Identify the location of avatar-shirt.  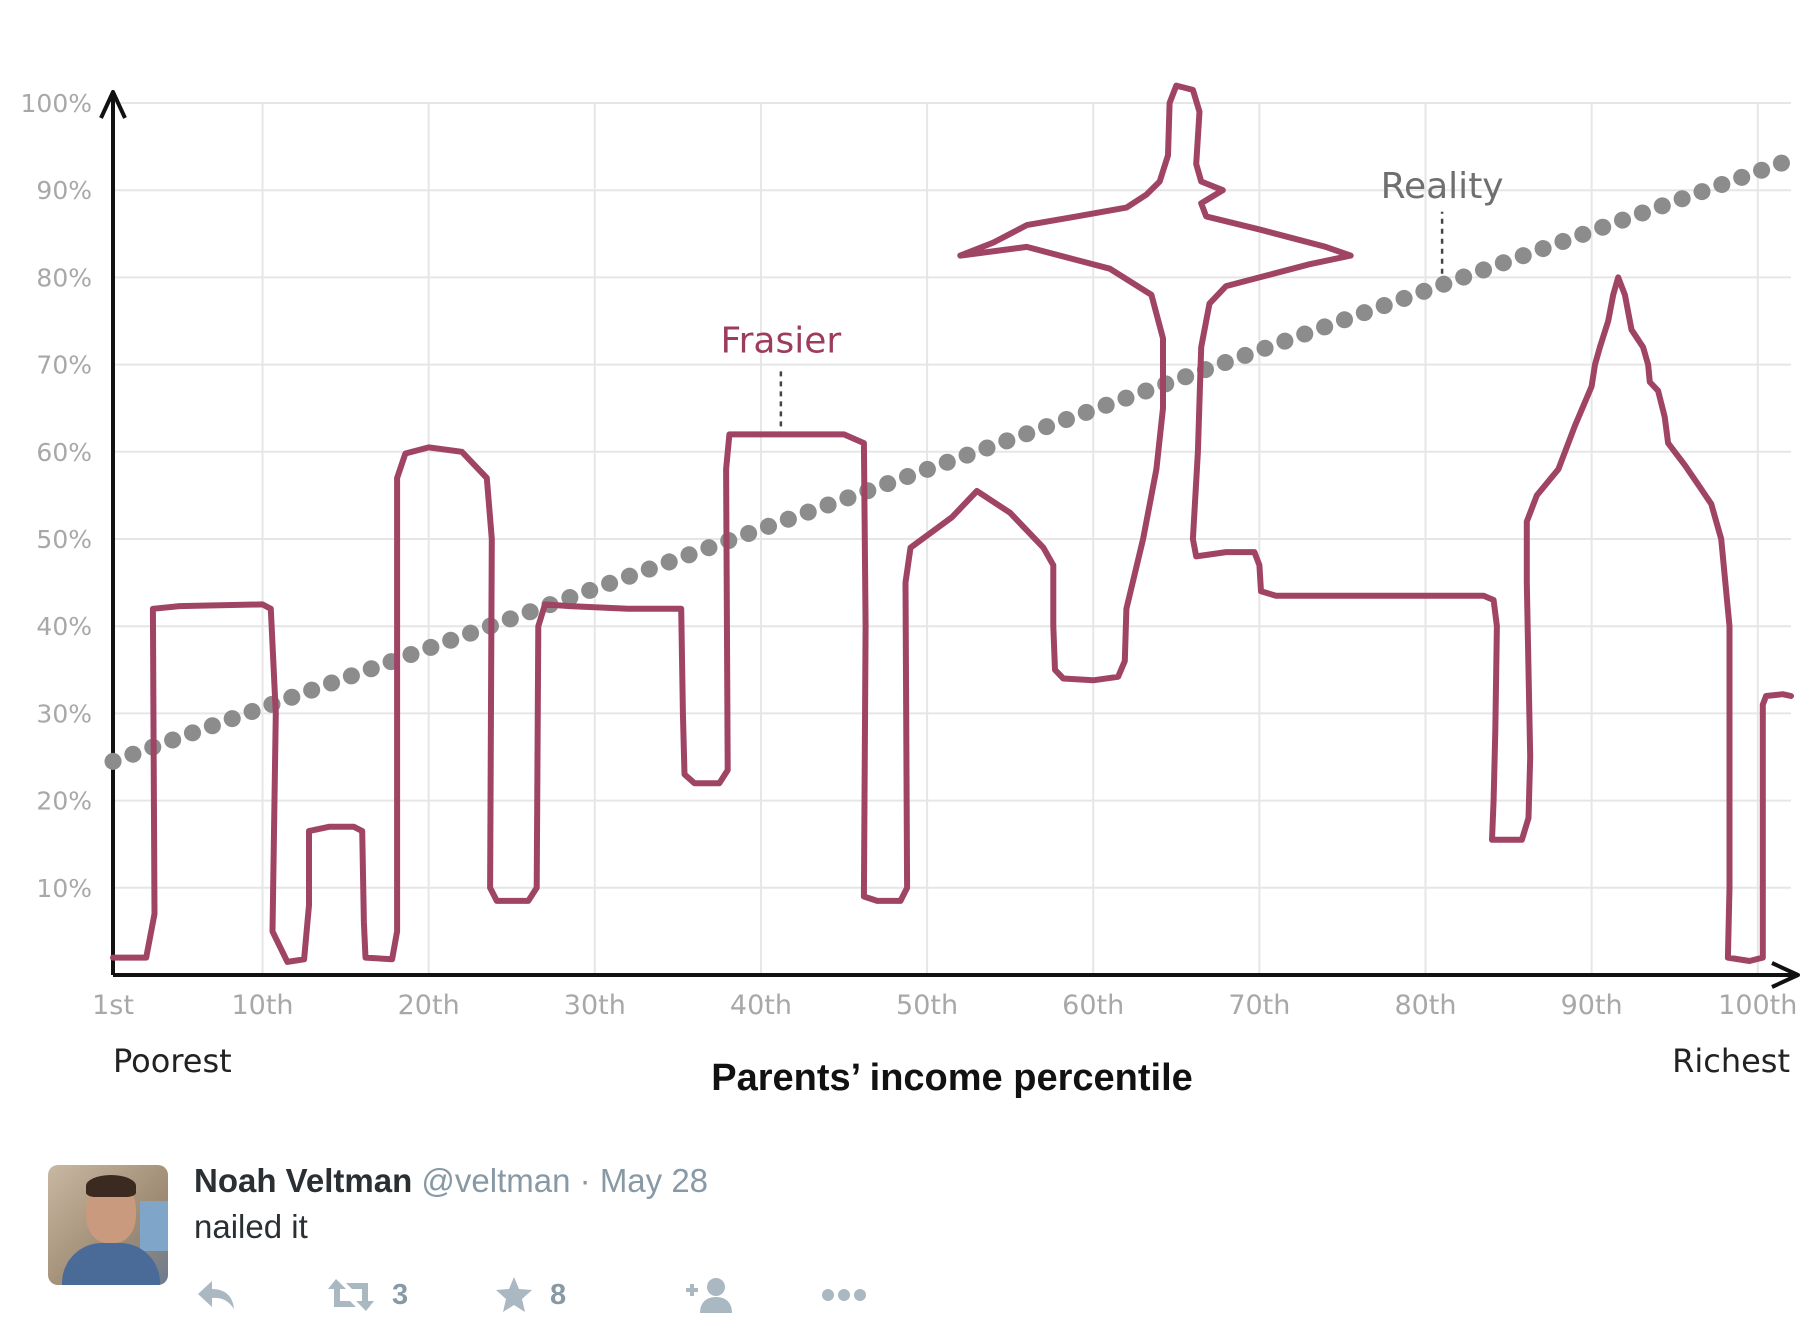
(111, 1264).